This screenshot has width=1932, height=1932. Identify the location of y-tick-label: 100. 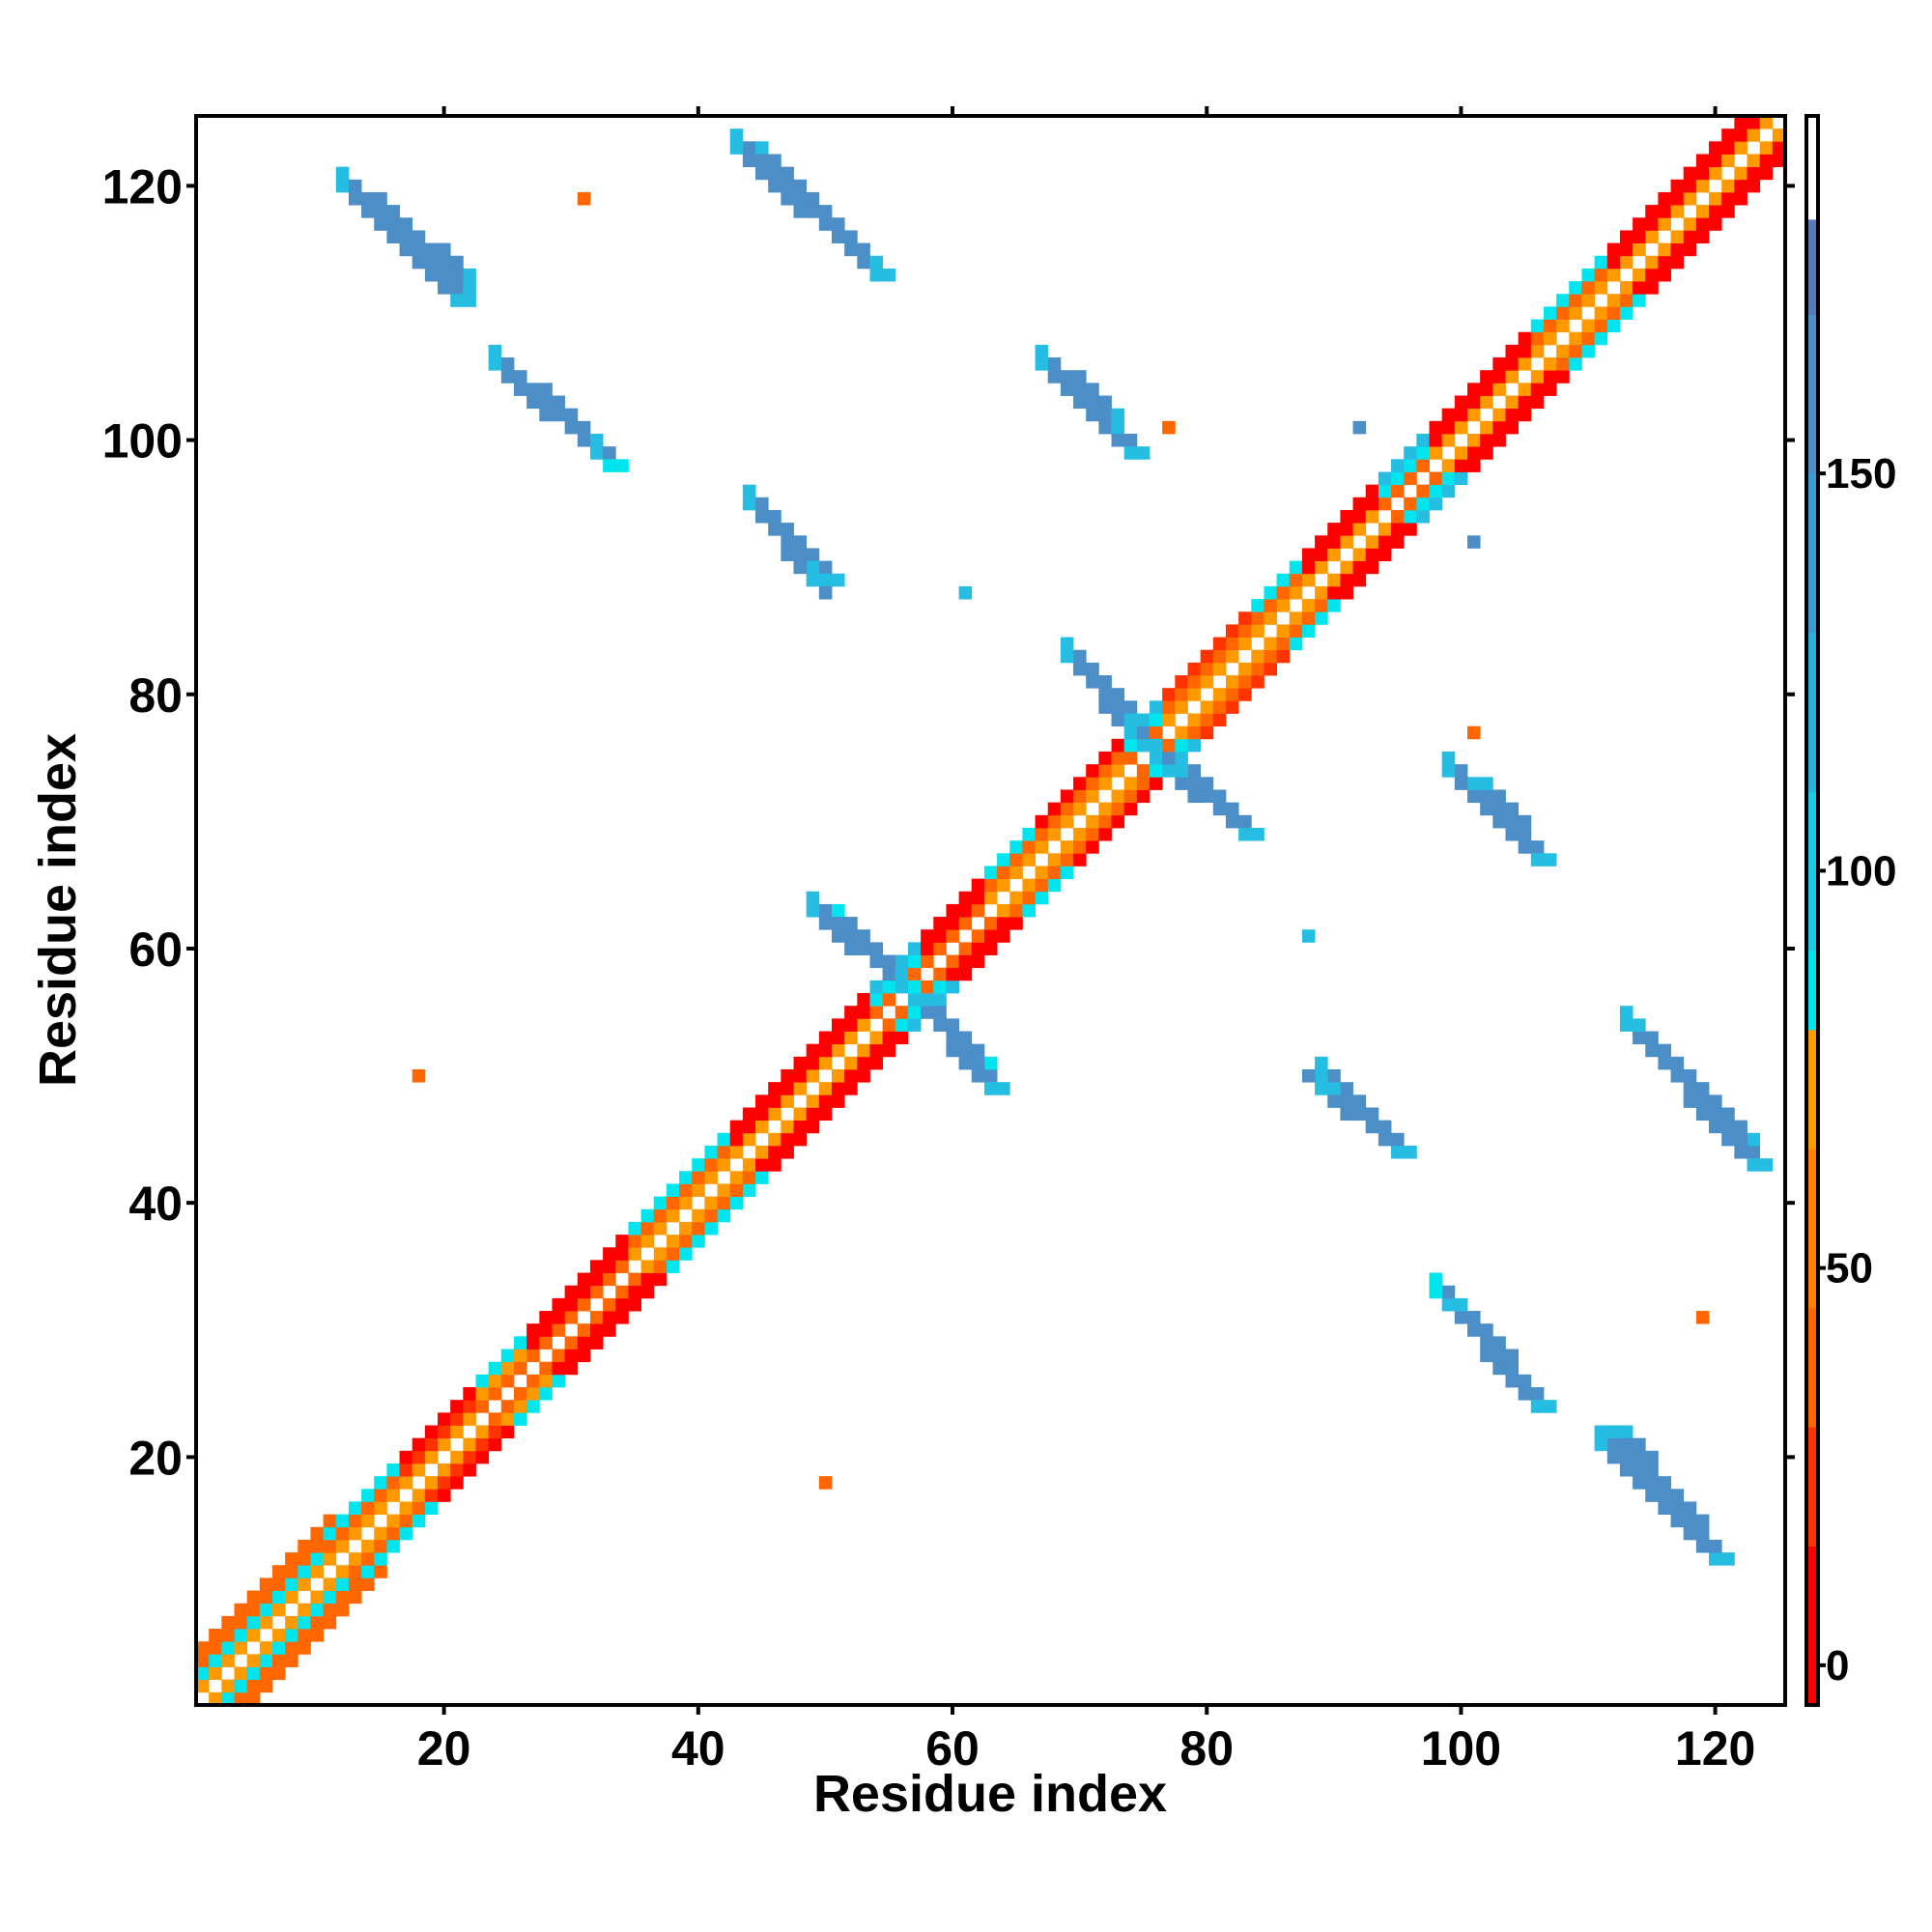
(142, 441).